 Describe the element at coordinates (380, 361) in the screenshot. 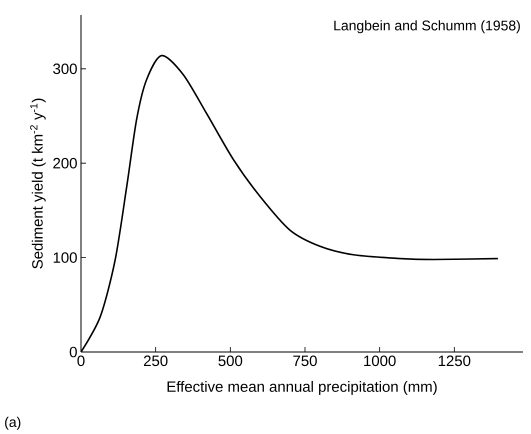

I see `x-tick-label: 1000` at that location.